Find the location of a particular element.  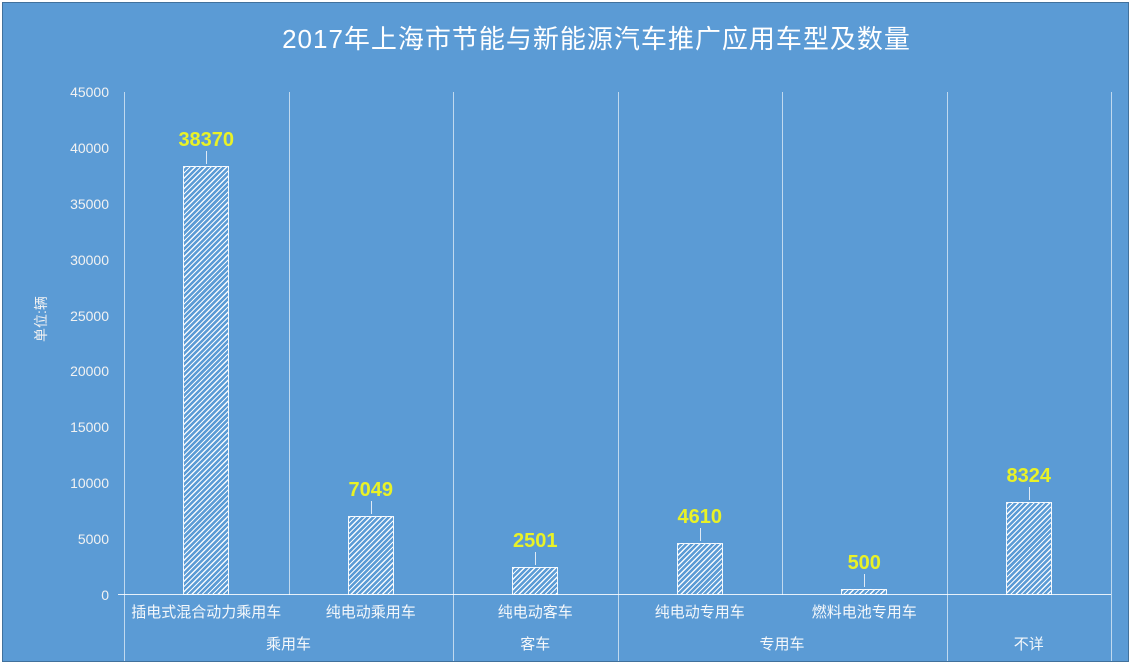

y-axis-tick-label: 45000 is located at coordinates (89, 92).